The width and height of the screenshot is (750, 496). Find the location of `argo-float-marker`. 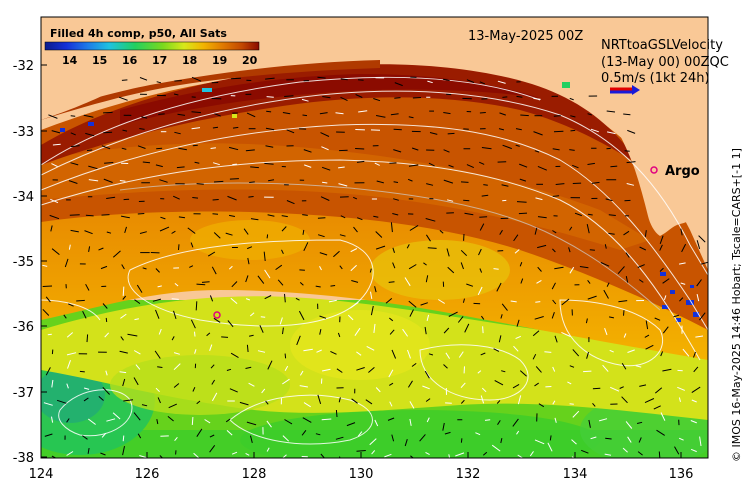

argo-float-marker is located at coordinates (217, 315).